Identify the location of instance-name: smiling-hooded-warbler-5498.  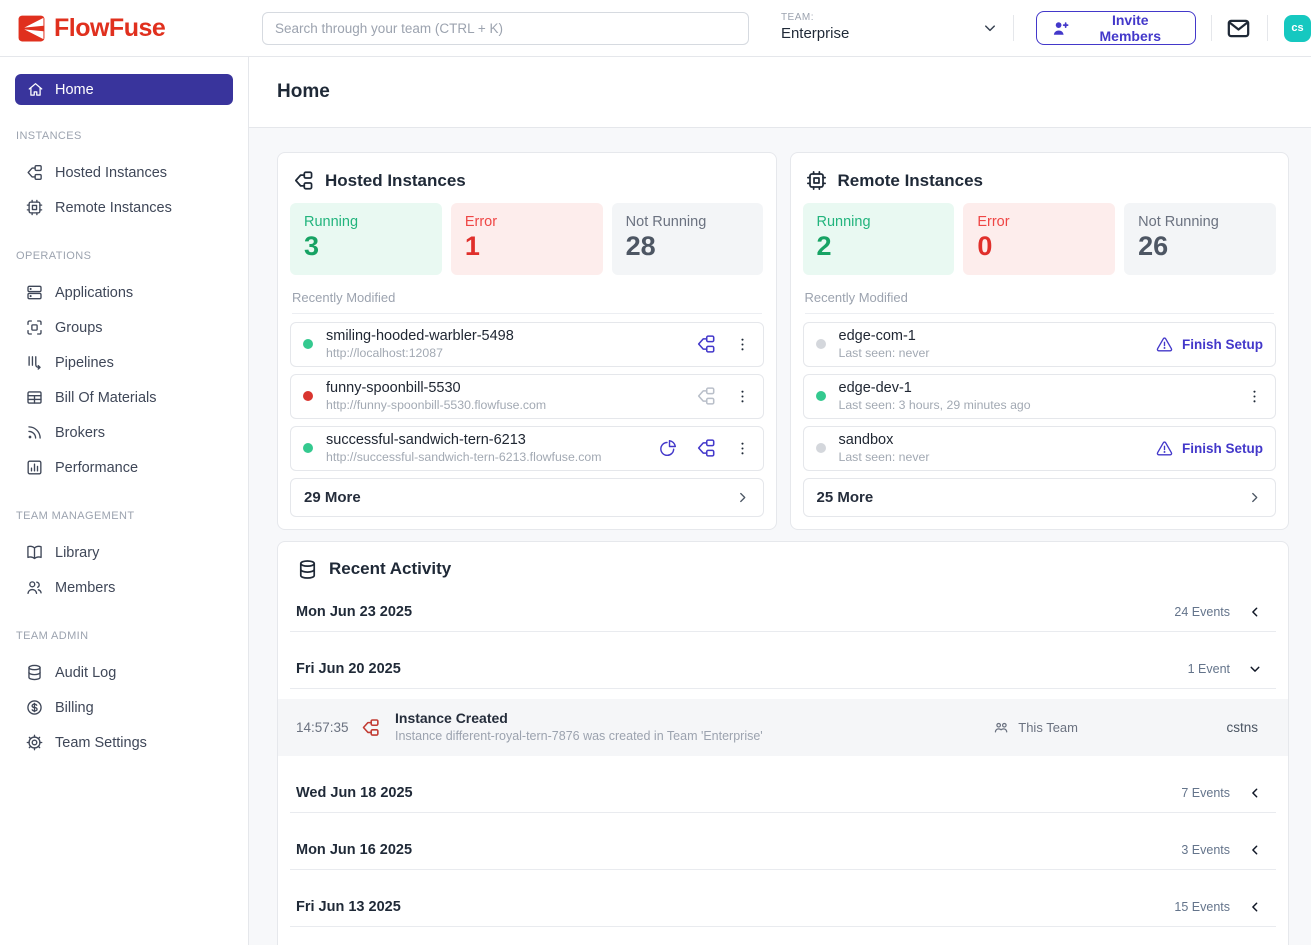
(420, 335).